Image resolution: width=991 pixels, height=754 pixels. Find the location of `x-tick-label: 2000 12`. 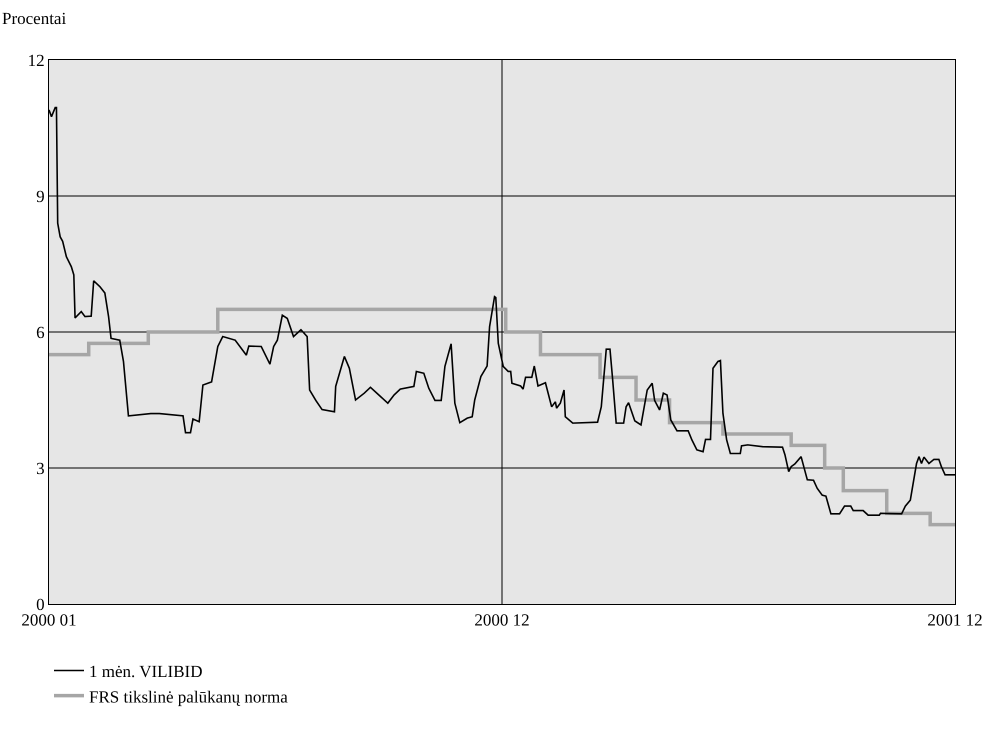

x-tick-label: 2000 12 is located at coordinates (502, 620).